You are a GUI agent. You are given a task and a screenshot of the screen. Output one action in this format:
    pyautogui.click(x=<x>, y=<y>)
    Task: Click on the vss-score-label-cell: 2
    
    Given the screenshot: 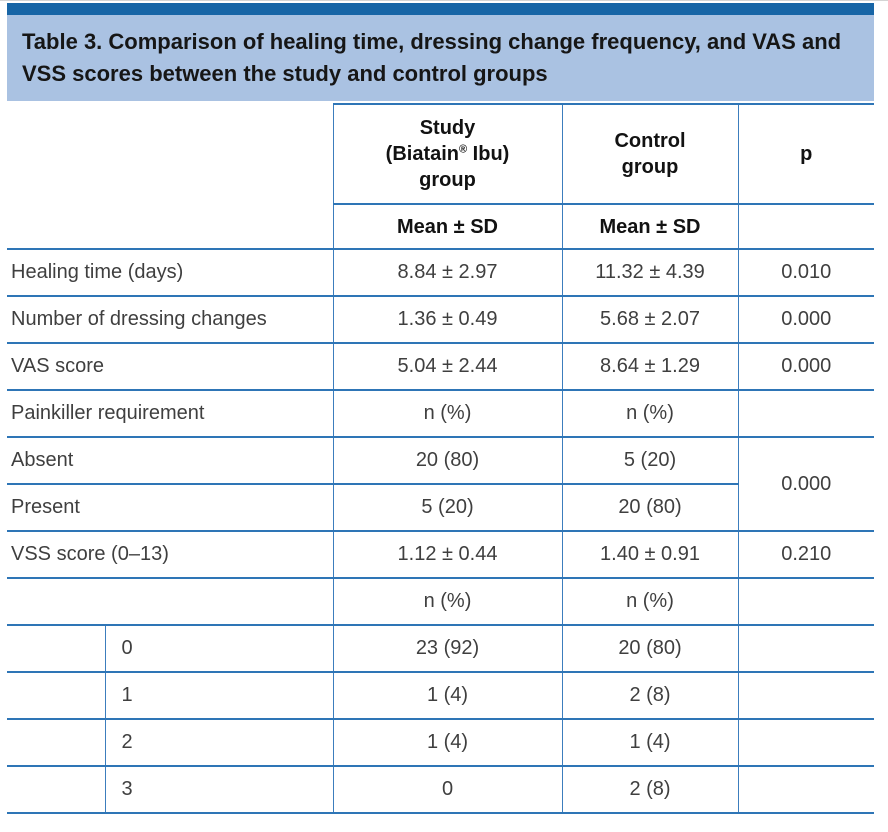 What is the action you would take?
    pyautogui.click(x=219, y=743)
    